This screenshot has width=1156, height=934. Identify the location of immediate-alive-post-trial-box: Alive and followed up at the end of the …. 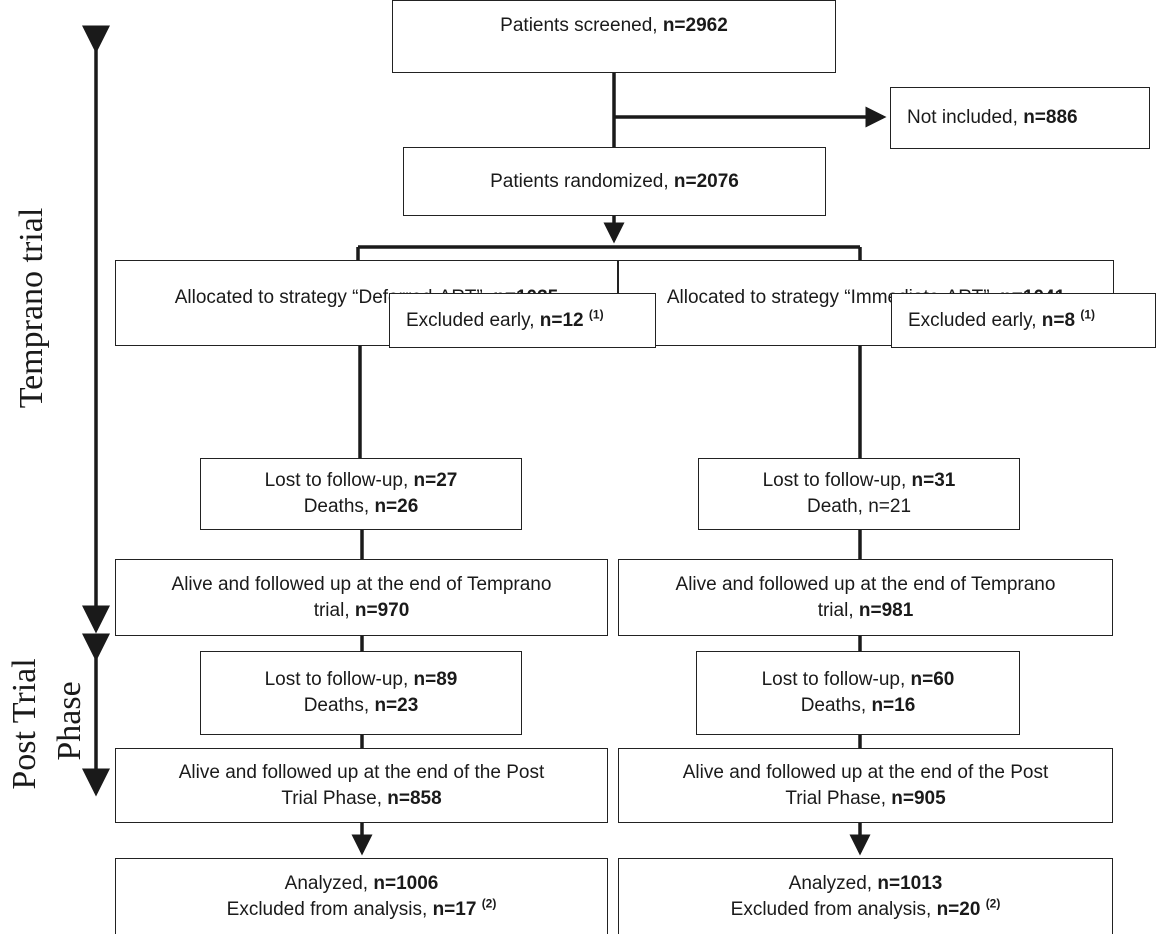
(865, 785).